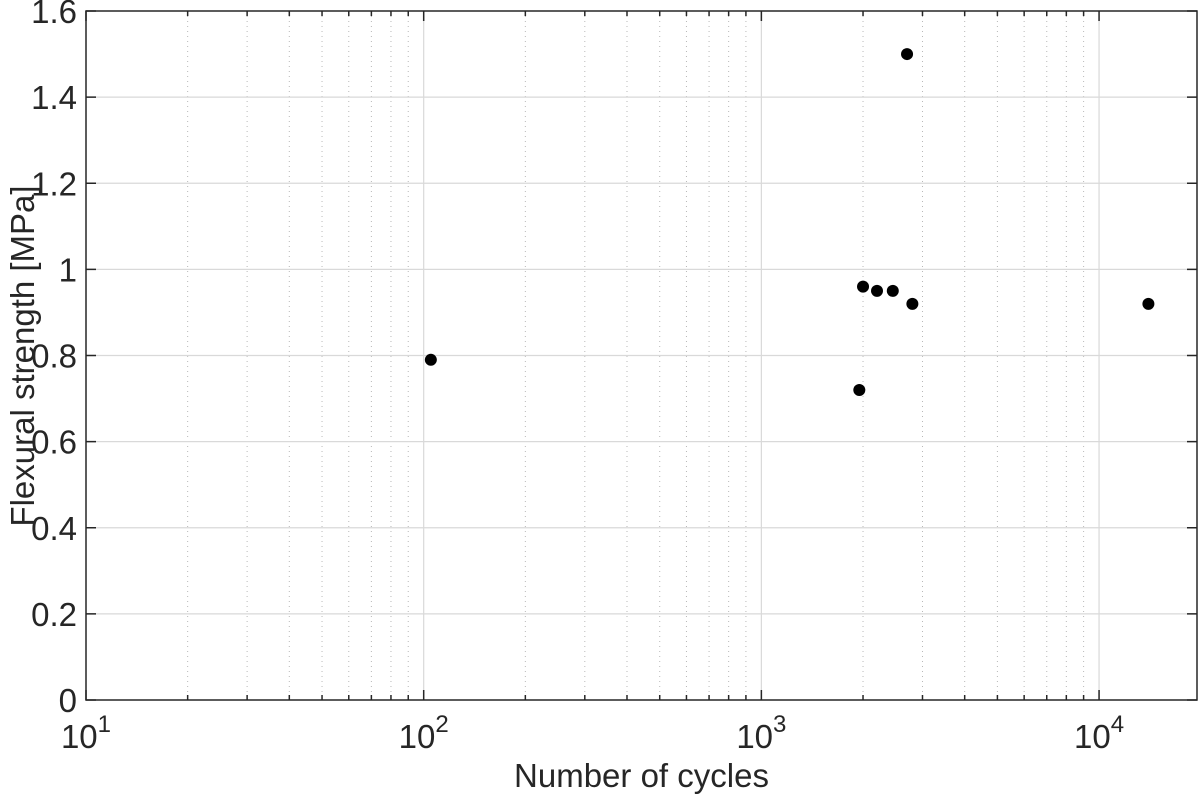  I want to click on y-tick-label: 1, so click(68, 269).